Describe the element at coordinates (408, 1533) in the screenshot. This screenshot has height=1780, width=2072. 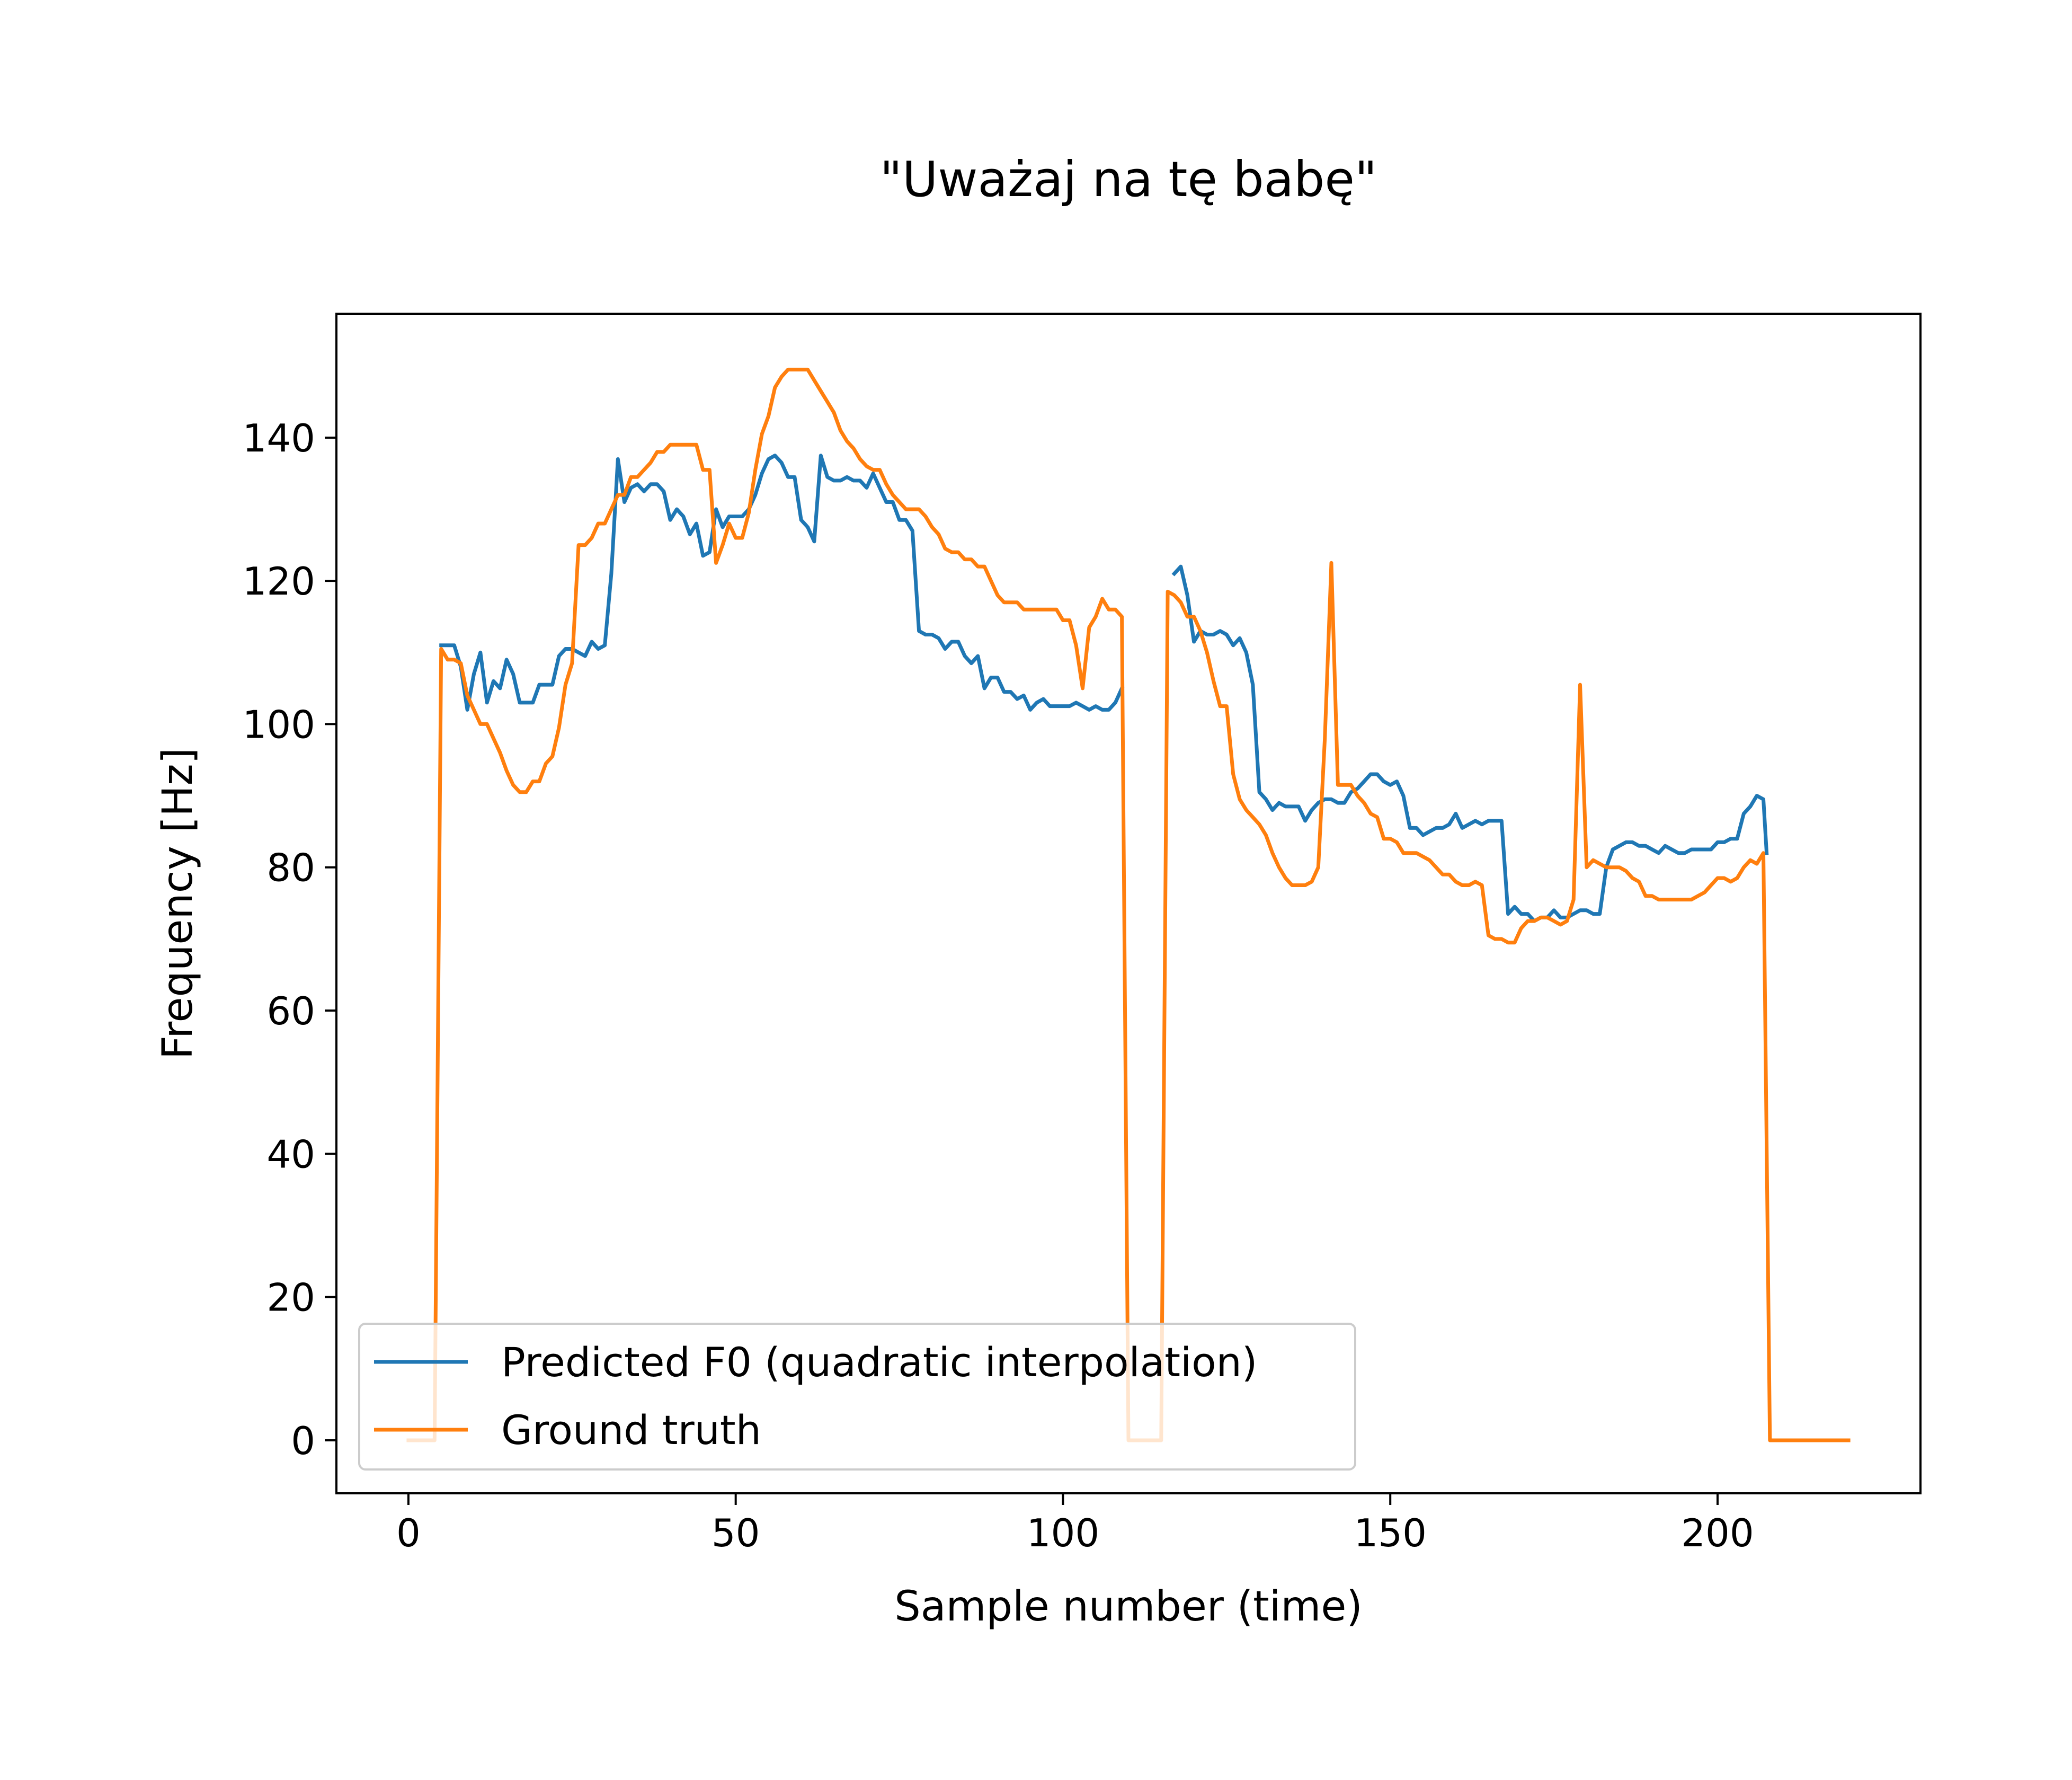
I see `x-tick-label: 0` at that location.